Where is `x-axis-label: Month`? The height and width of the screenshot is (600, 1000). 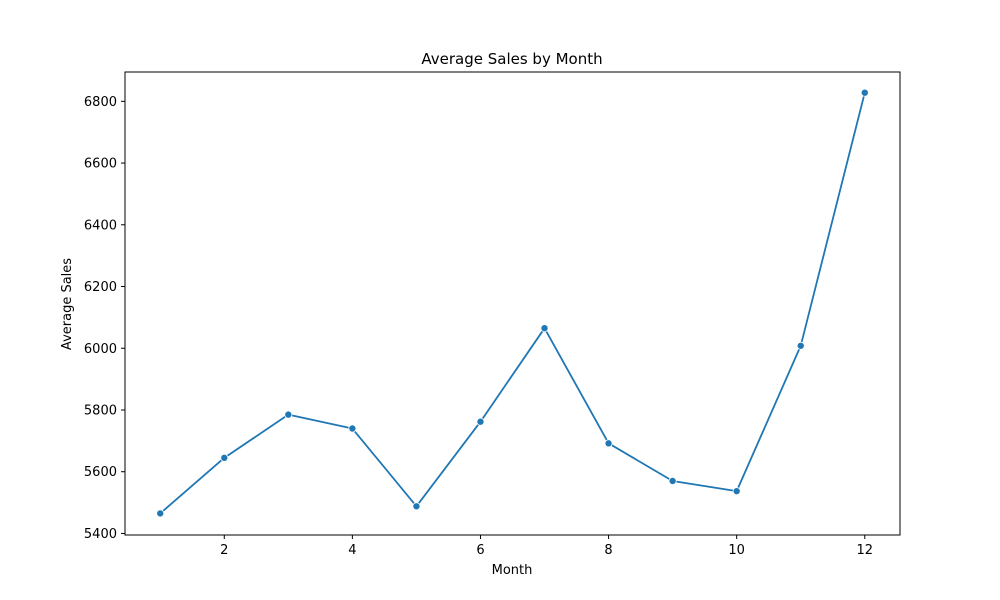
x-axis-label: Month is located at coordinates (512, 570).